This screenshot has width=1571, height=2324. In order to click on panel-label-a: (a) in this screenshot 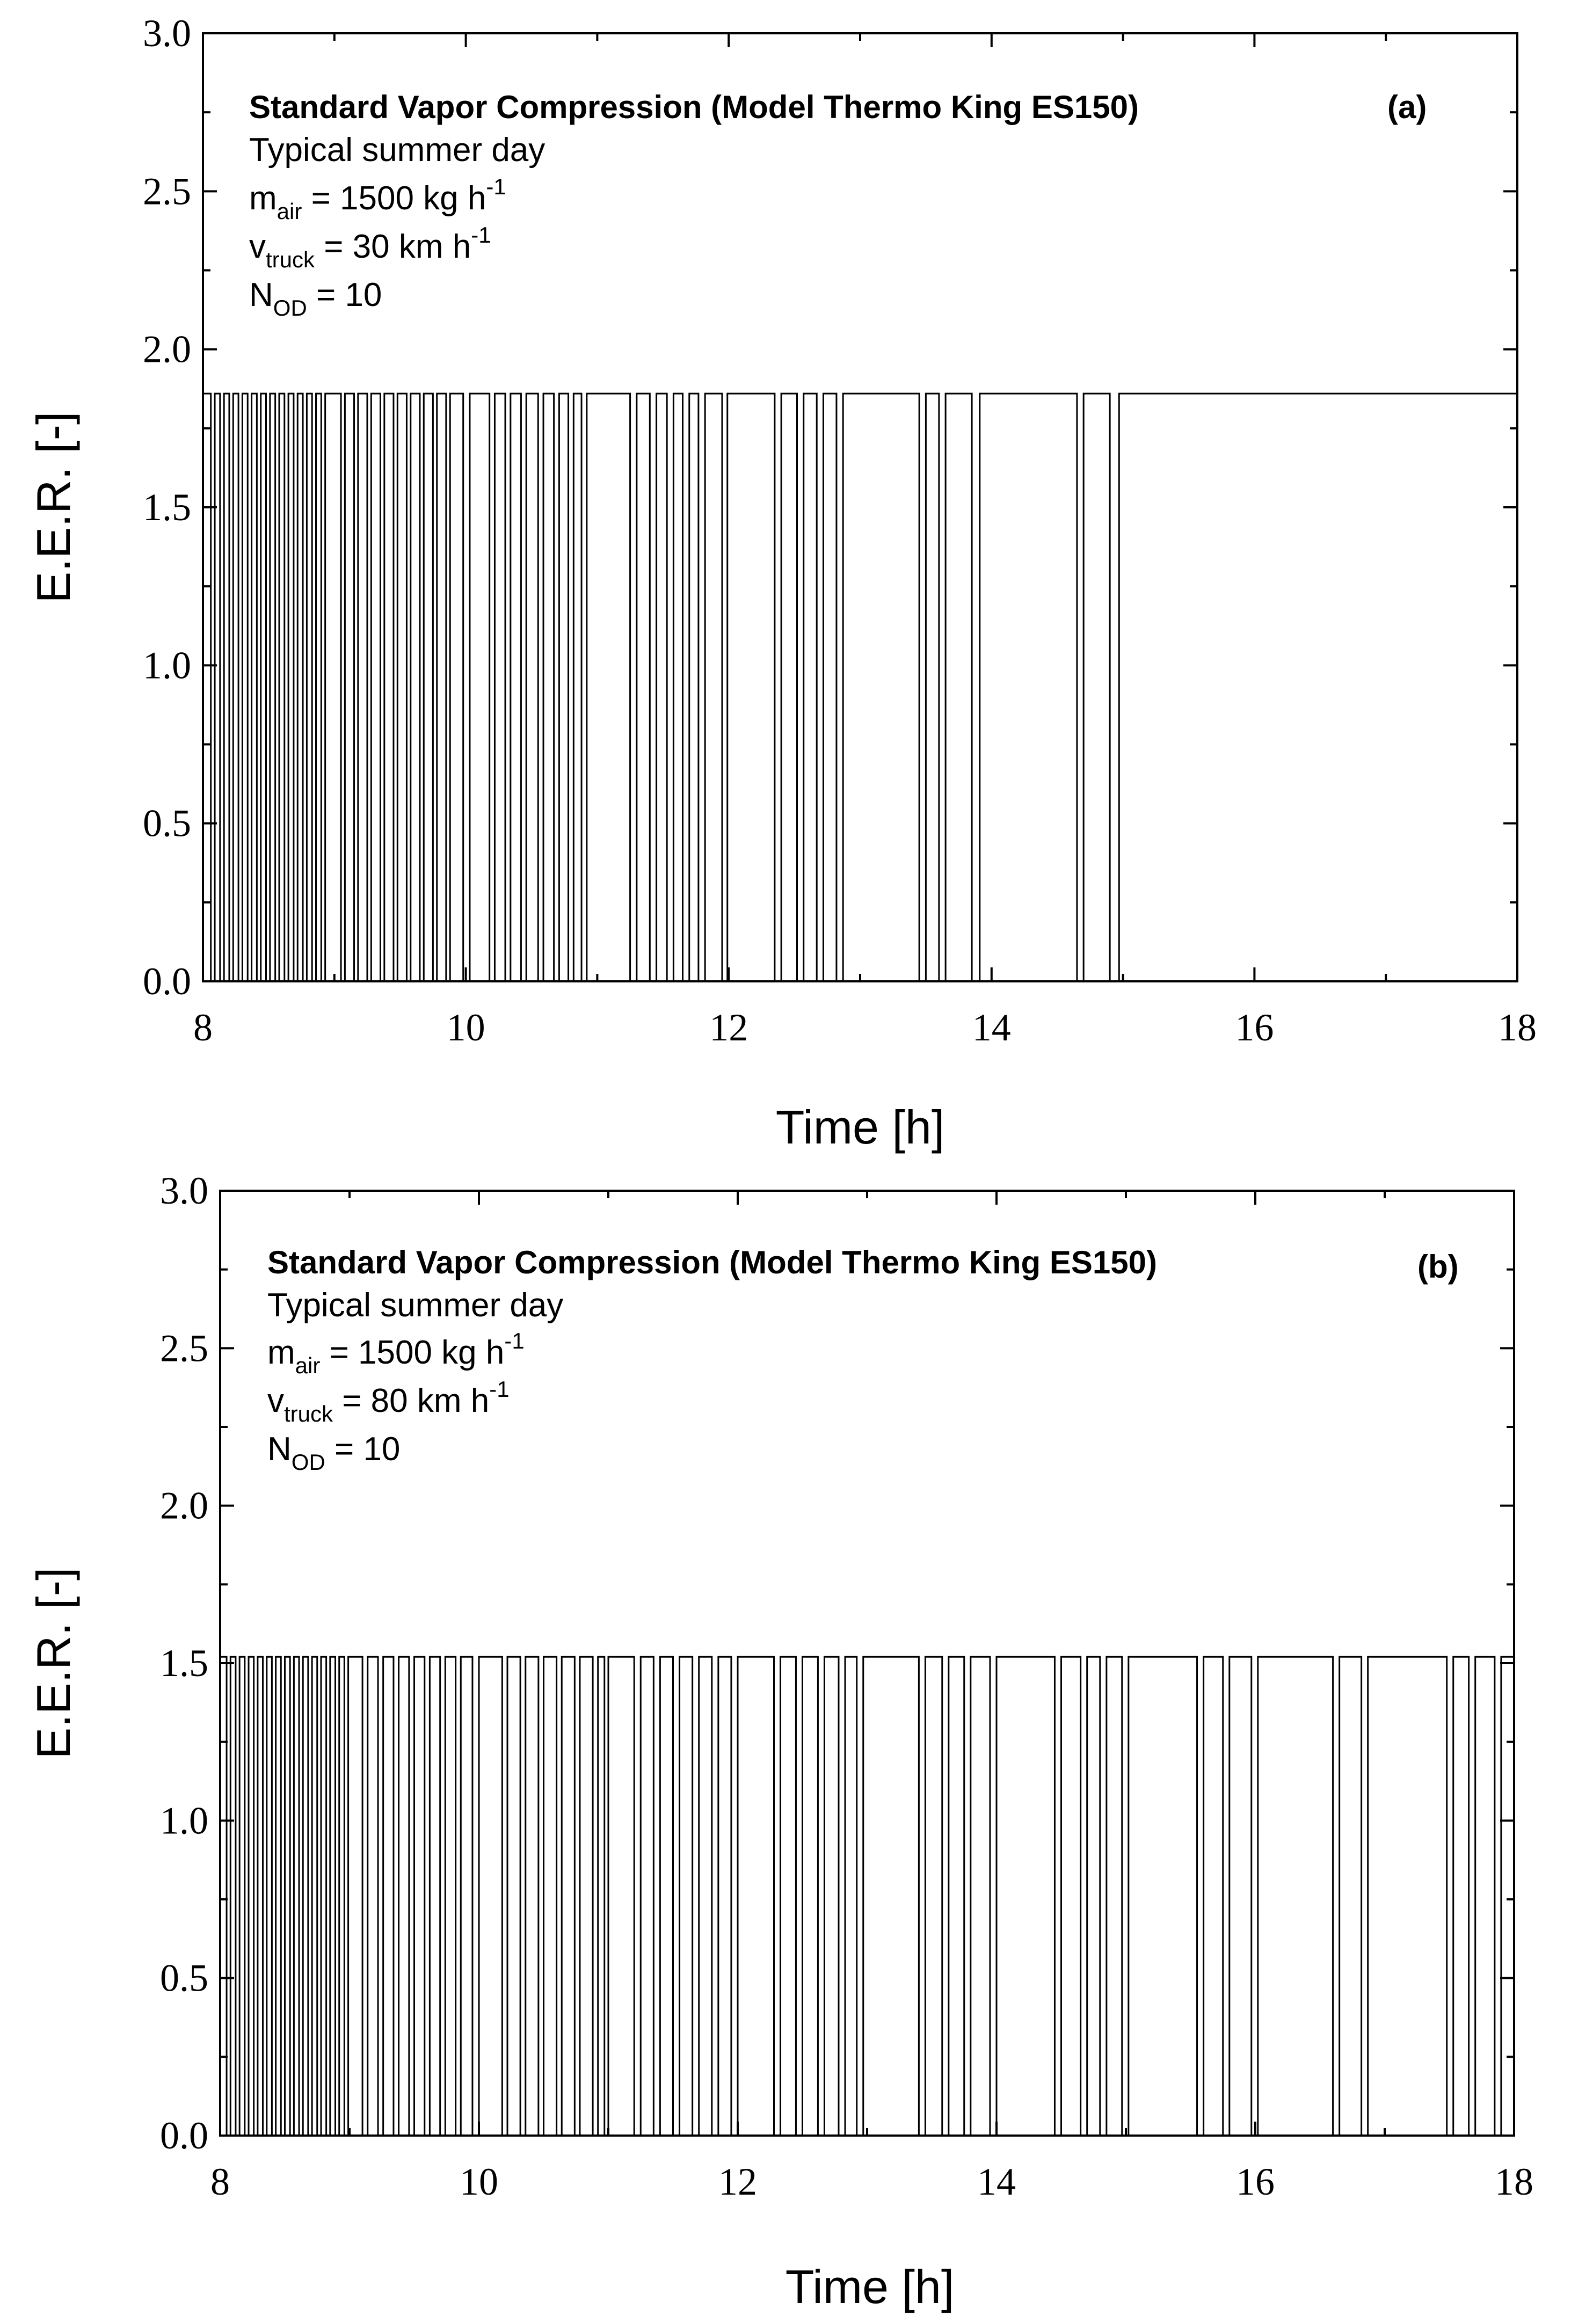, I will do `click(1407, 107)`.